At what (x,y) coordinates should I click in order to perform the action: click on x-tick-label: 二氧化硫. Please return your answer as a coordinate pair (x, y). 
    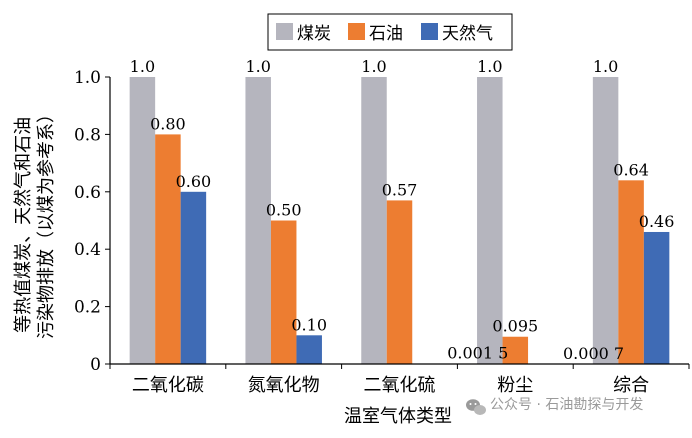
    Looking at the image, I should click on (400, 385).